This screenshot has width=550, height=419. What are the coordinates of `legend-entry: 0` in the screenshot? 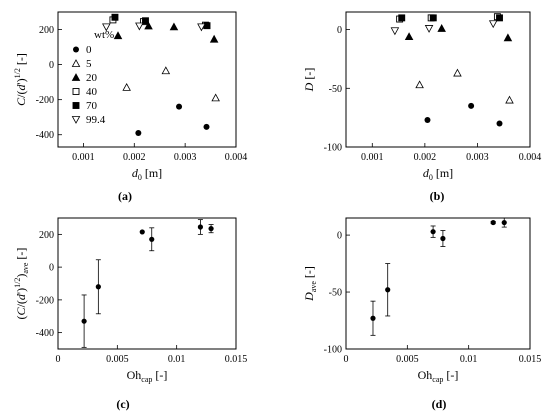 It's located at (89, 50).